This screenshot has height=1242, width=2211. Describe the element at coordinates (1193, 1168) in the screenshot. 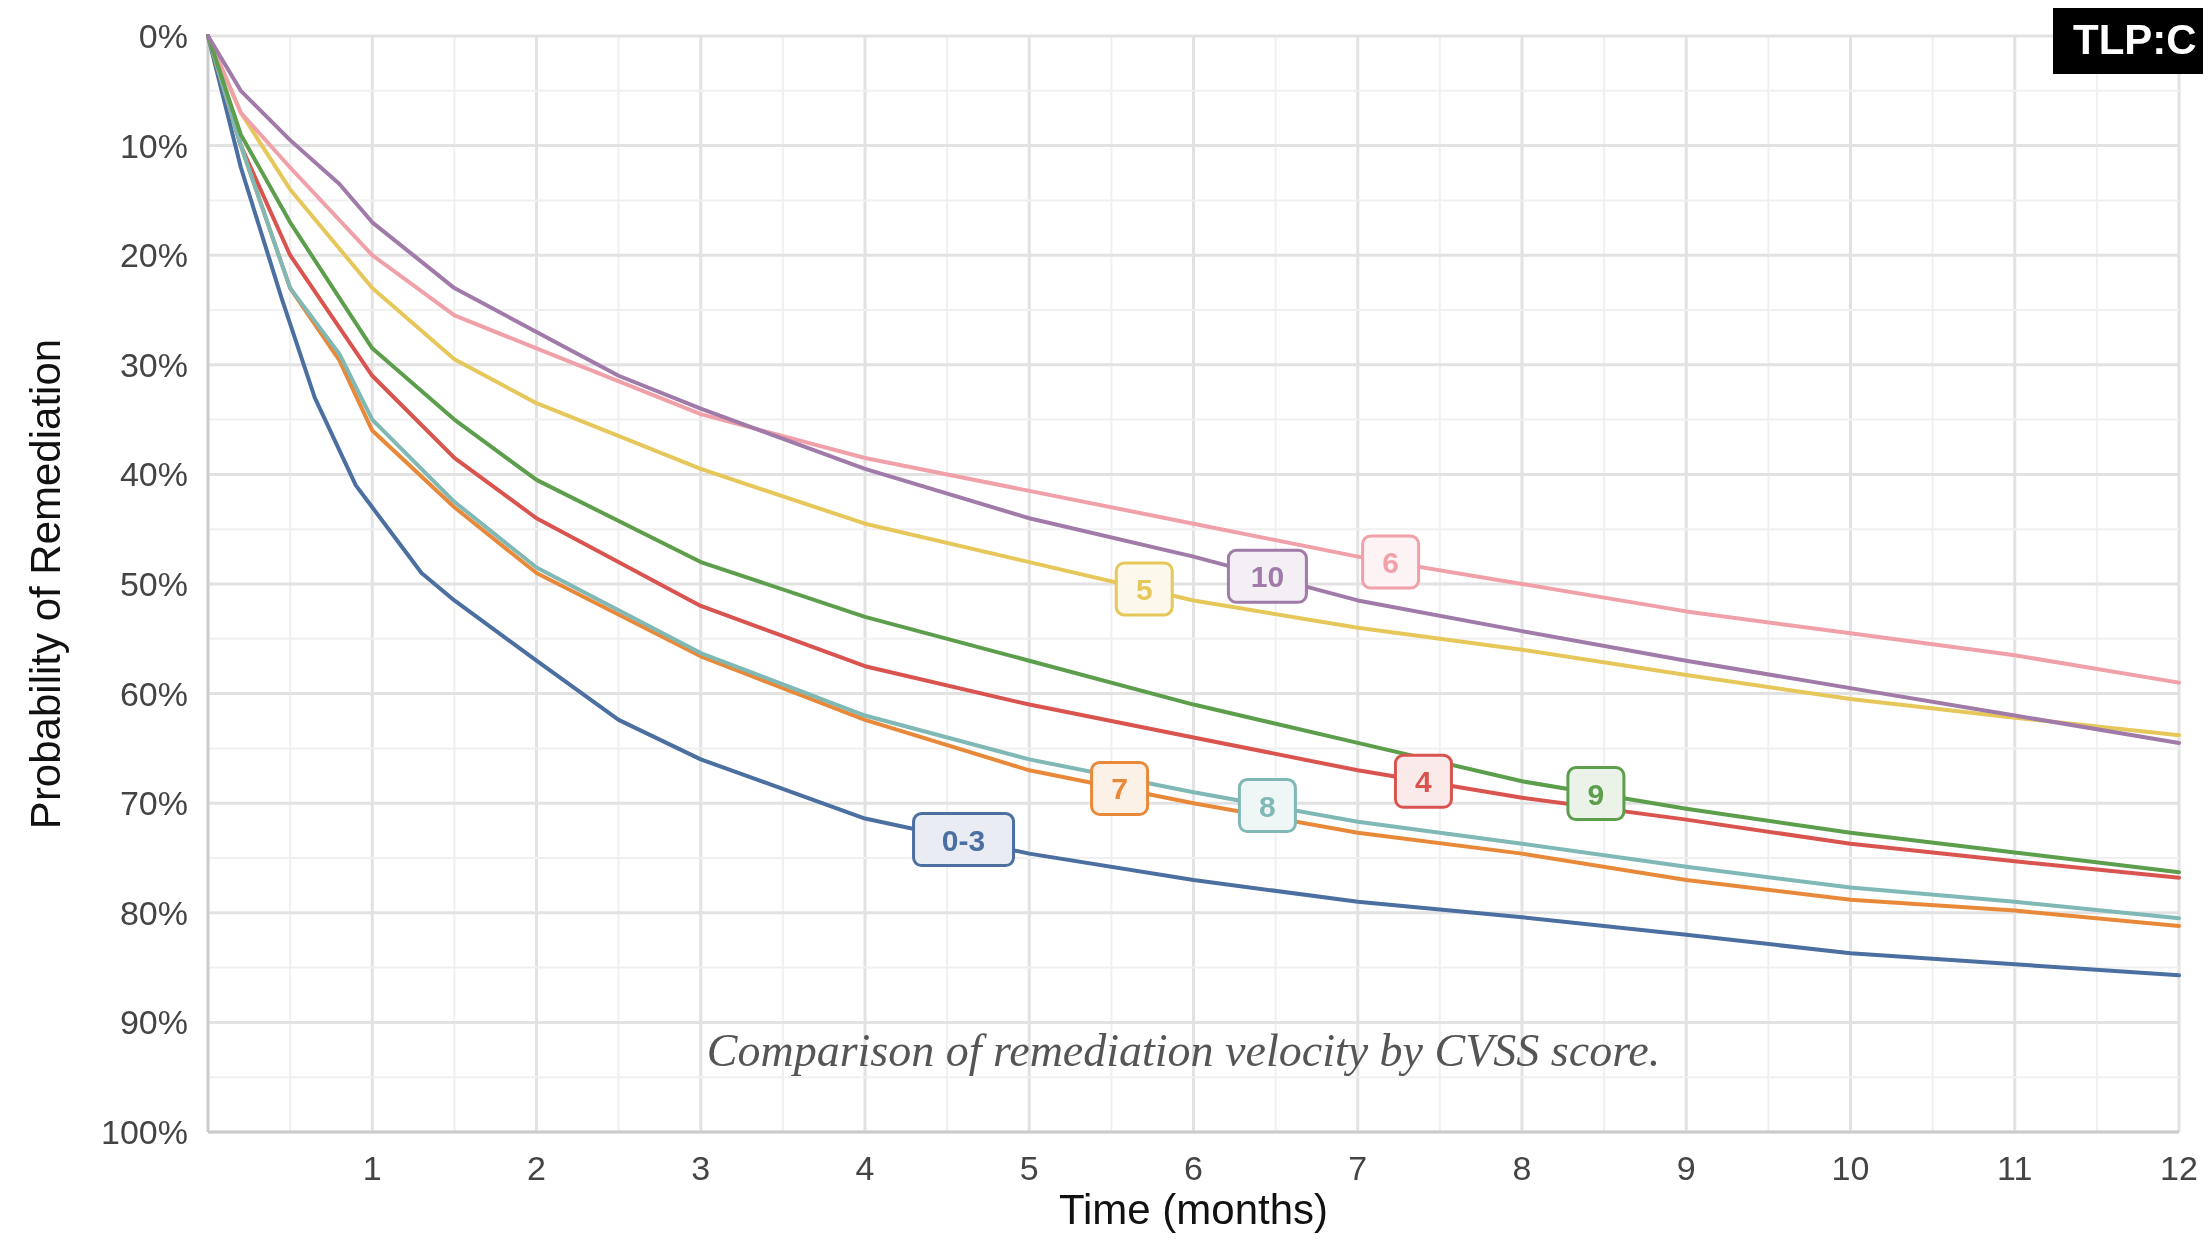

I see `x-tick-label: 6` at that location.